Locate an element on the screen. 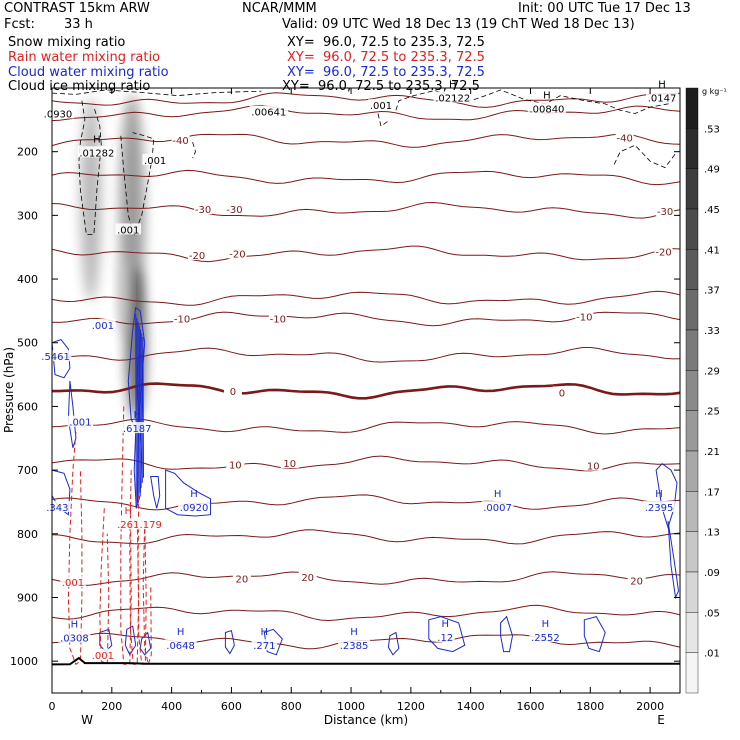 This screenshot has width=740, height=740. x-tick-label: 2000 is located at coordinates (650, 706).